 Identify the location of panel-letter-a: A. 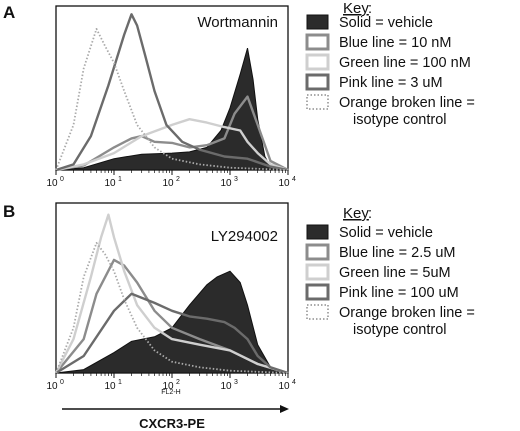
(9, 12).